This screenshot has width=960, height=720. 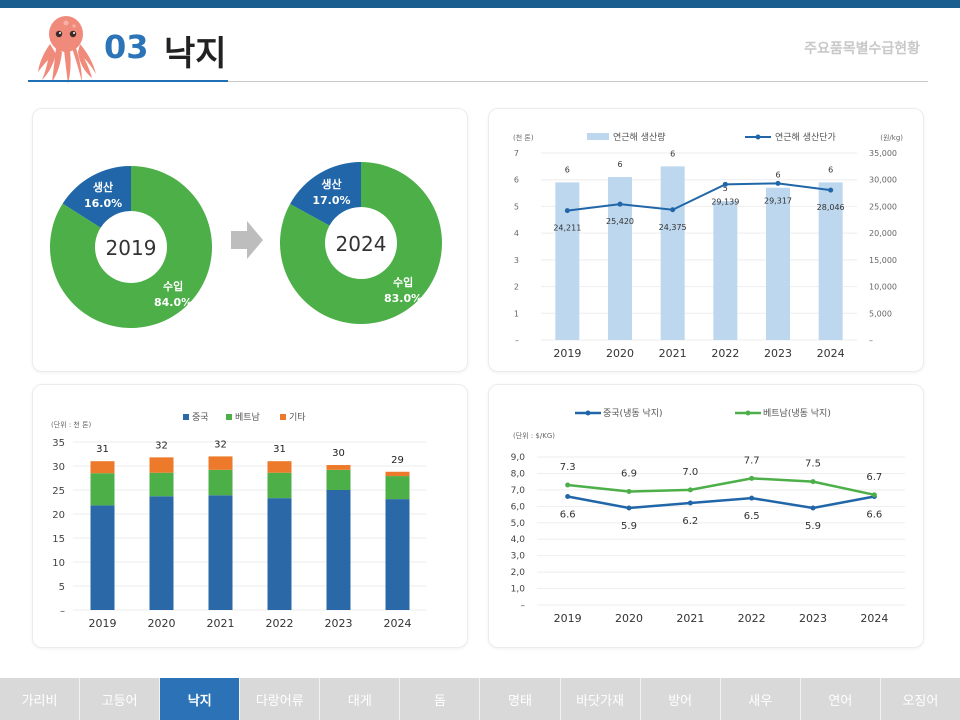 I want to click on line-value-label: 7.7, so click(x=752, y=460).